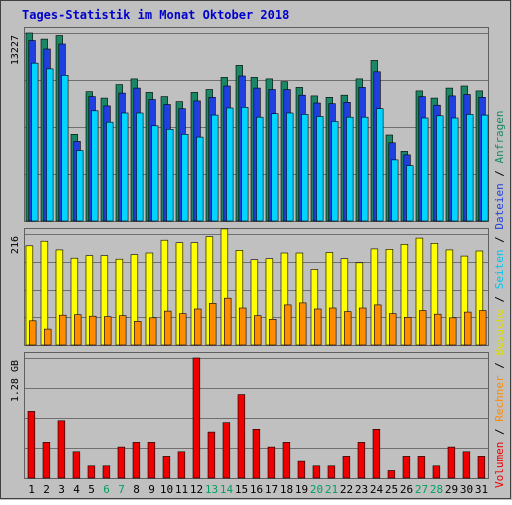 The image size is (512, 505). What do you see at coordinates (15, 381) in the screenshot?
I see `y-tick-label: 1.28 GB` at bounding box center [15, 381].